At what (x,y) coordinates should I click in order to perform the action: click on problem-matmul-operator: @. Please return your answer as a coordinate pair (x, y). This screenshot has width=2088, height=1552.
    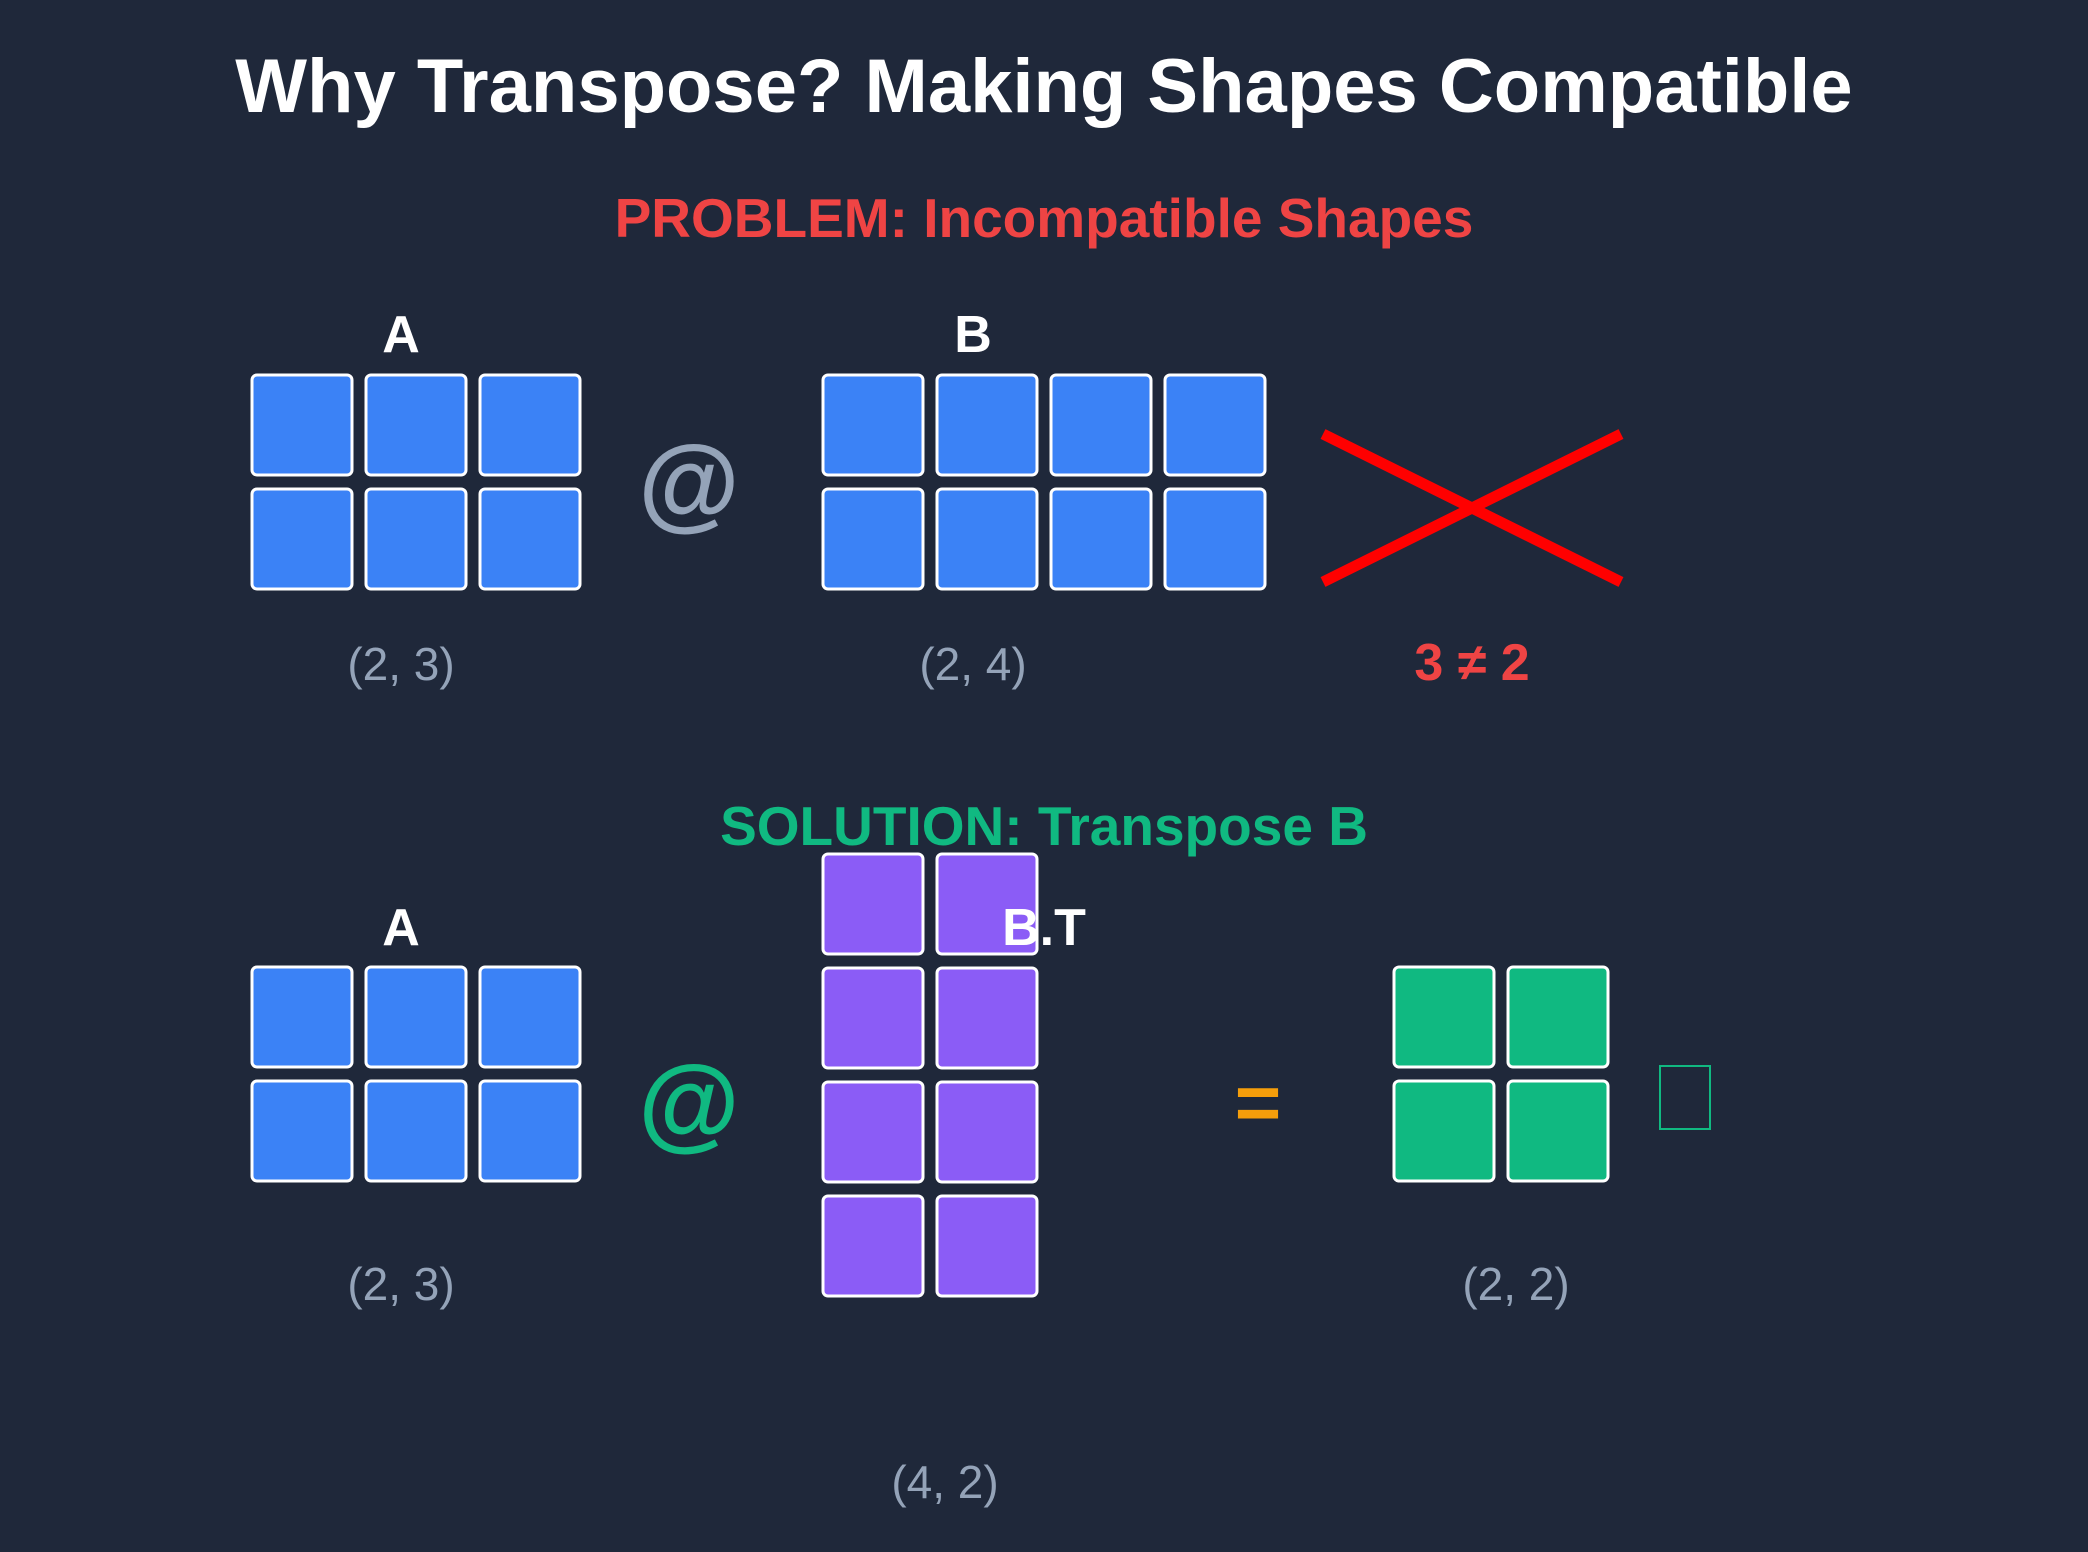
    Looking at the image, I should click on (688, 483).